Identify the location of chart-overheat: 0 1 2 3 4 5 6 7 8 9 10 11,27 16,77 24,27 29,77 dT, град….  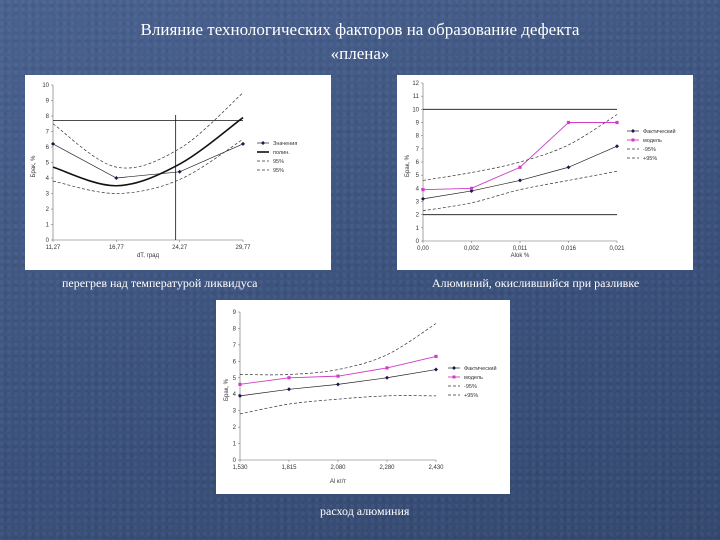
(164, 171).